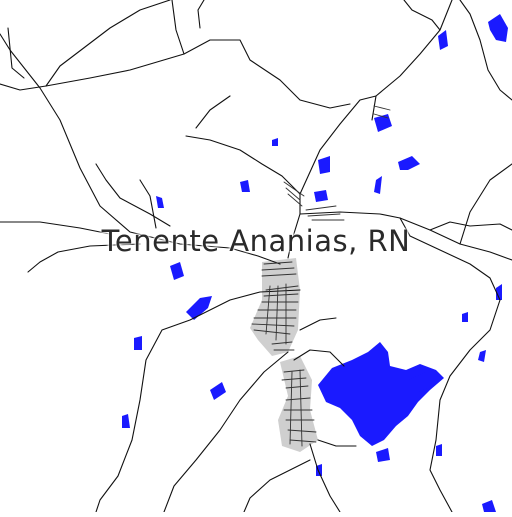 This screenshot has height=517, width=512. Describe the element at coordinates (420, 382) in the screenshot. I see `reservoir-east-arm` at that location.